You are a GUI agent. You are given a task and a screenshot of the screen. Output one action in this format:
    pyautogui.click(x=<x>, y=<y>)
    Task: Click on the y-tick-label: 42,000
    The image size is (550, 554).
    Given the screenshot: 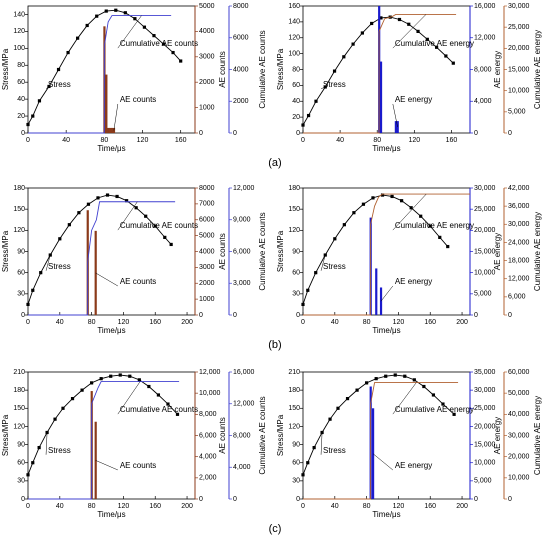 What is the action you would take?
    pyautogui.click(x=519, y=188)
    